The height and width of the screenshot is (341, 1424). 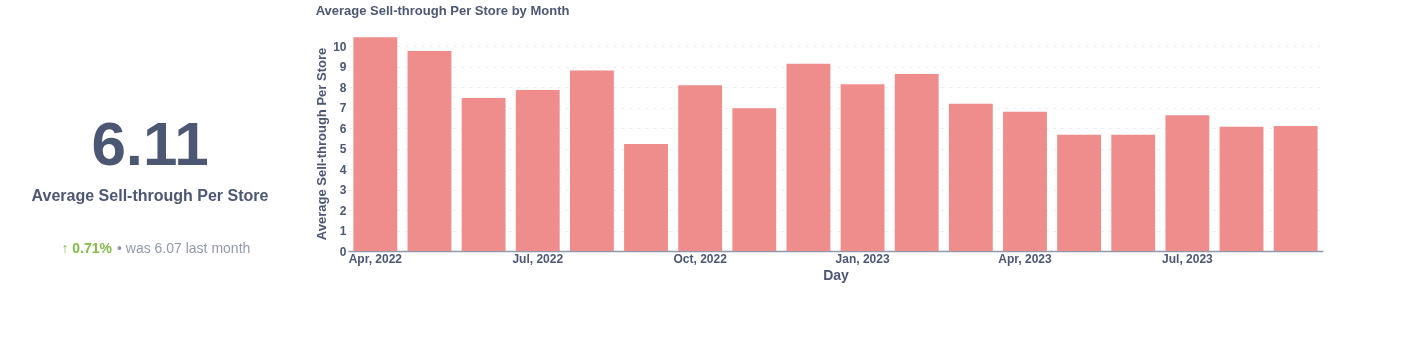 I want to click on x-axis-title: Day, so click(x=836, y=274).